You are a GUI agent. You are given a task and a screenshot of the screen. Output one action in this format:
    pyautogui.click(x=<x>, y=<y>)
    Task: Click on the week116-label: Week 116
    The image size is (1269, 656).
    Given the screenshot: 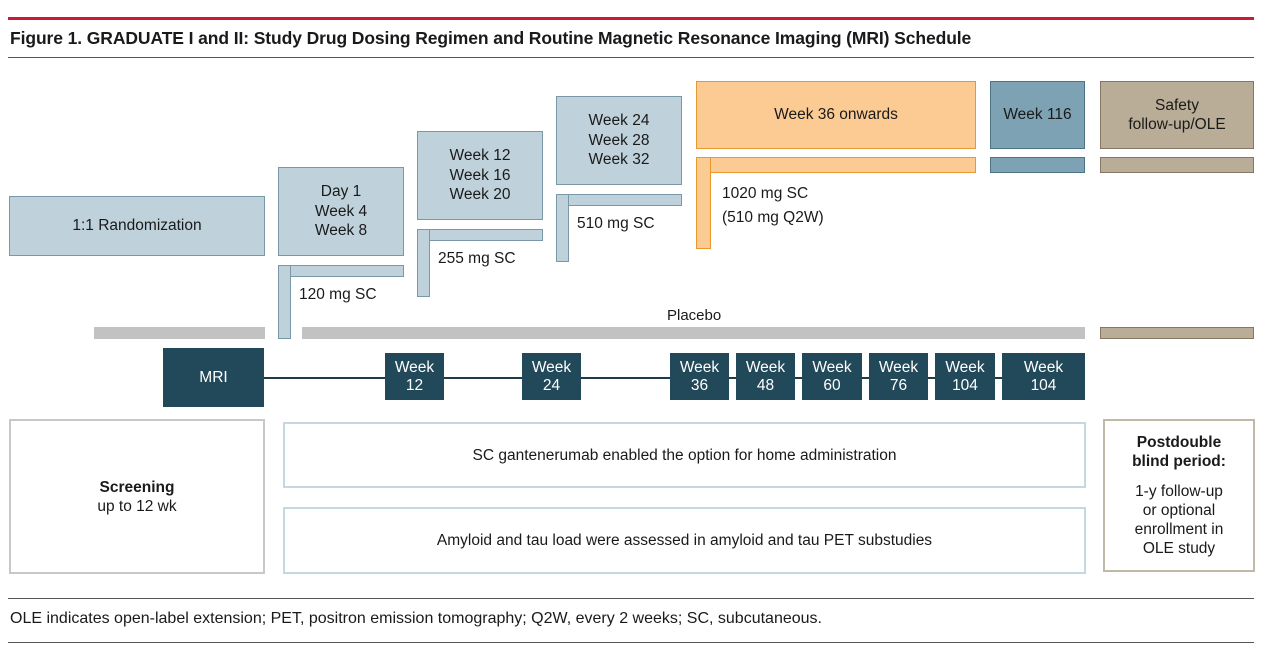 What is the action you would take?
    pyautogui.click(x=1037, y=115)
    